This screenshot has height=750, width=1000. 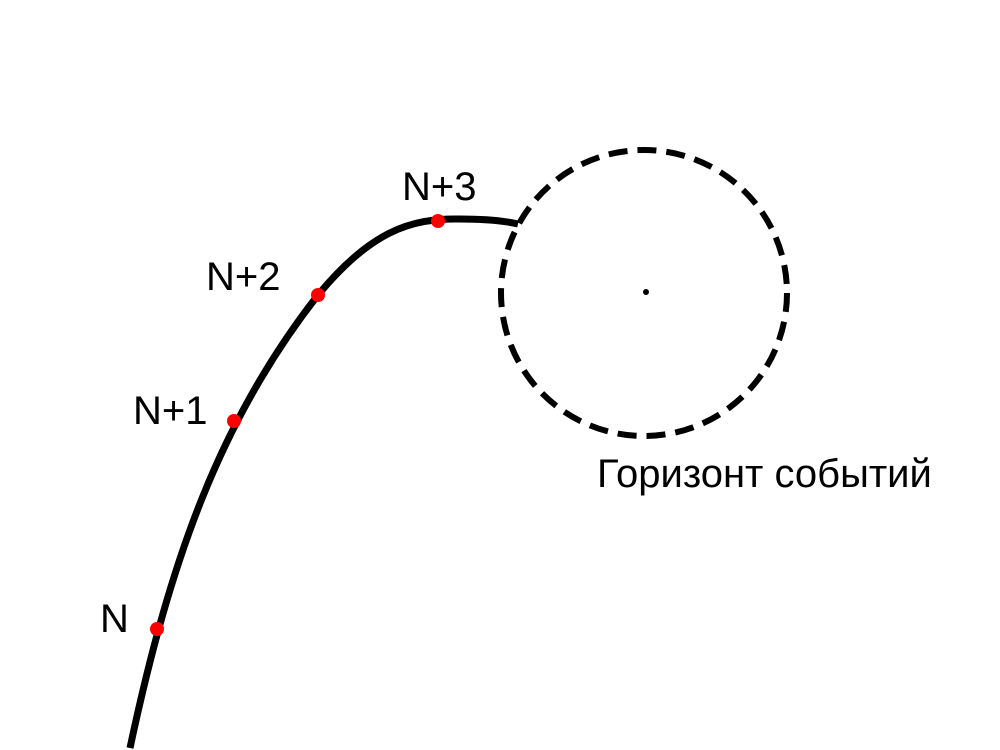 What do you see at coordinates (114, 619) in the screenshot?
I see `point-n-label: N` at bounding box center [114, 619].